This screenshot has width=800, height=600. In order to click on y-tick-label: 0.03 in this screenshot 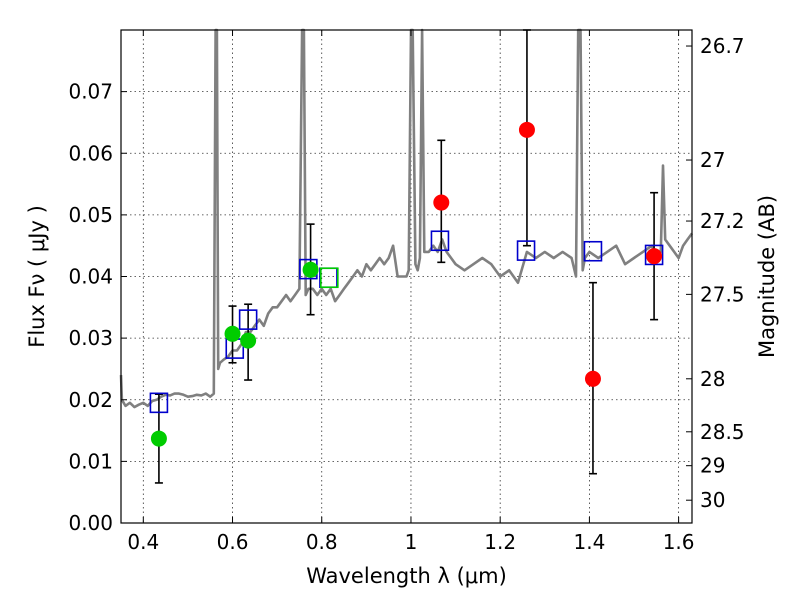, I will do `click(90, 338)`.